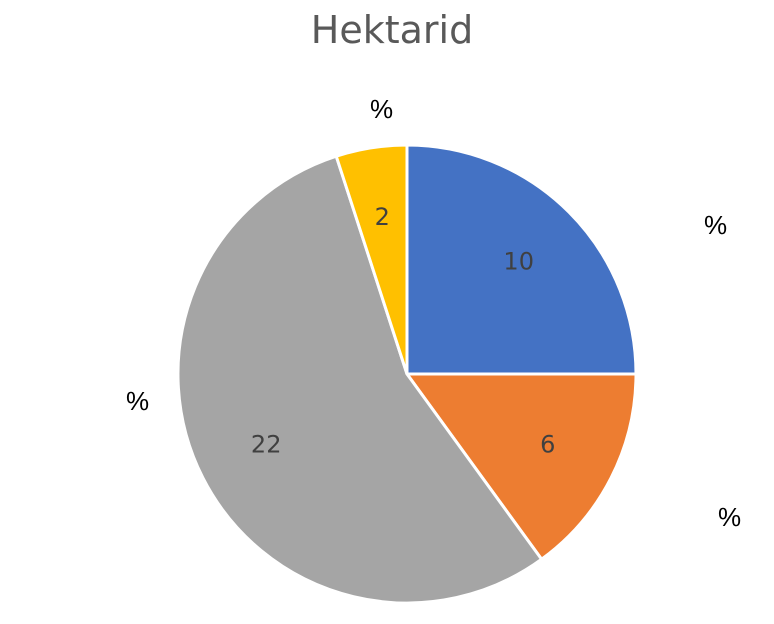  Describe the element at coordinates (547, 445) in the screenshot. I see `data-label-slice-2: 6` at that location.